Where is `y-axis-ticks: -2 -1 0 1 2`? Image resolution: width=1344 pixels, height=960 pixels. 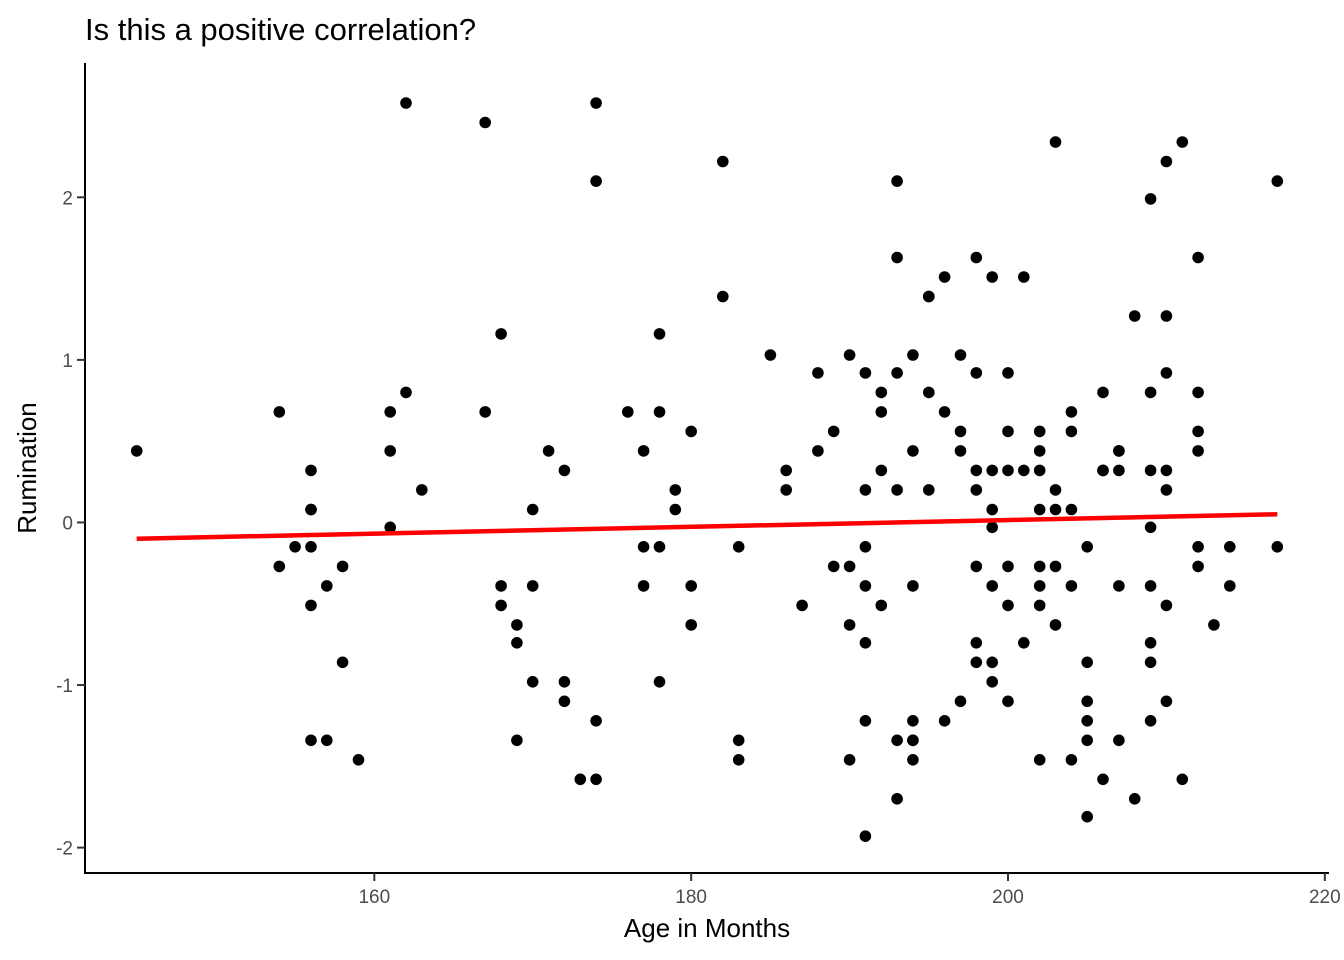
y-axis-ticks: -2 -1 0 1 2 is located at coordinates (70, 524).